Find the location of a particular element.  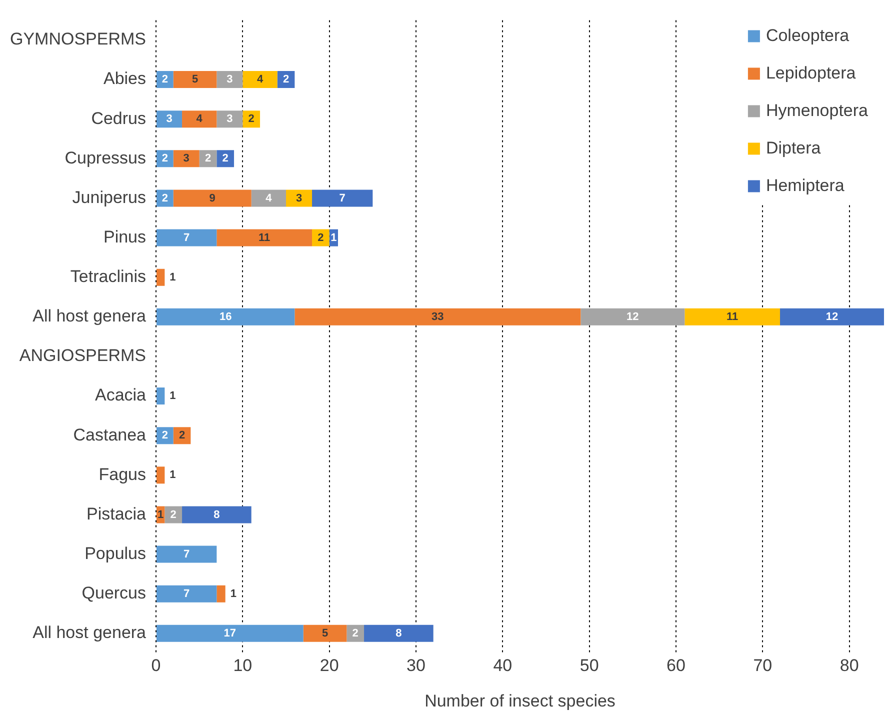

legend-label: Lepidoptera is located at coordinates (811, 72).